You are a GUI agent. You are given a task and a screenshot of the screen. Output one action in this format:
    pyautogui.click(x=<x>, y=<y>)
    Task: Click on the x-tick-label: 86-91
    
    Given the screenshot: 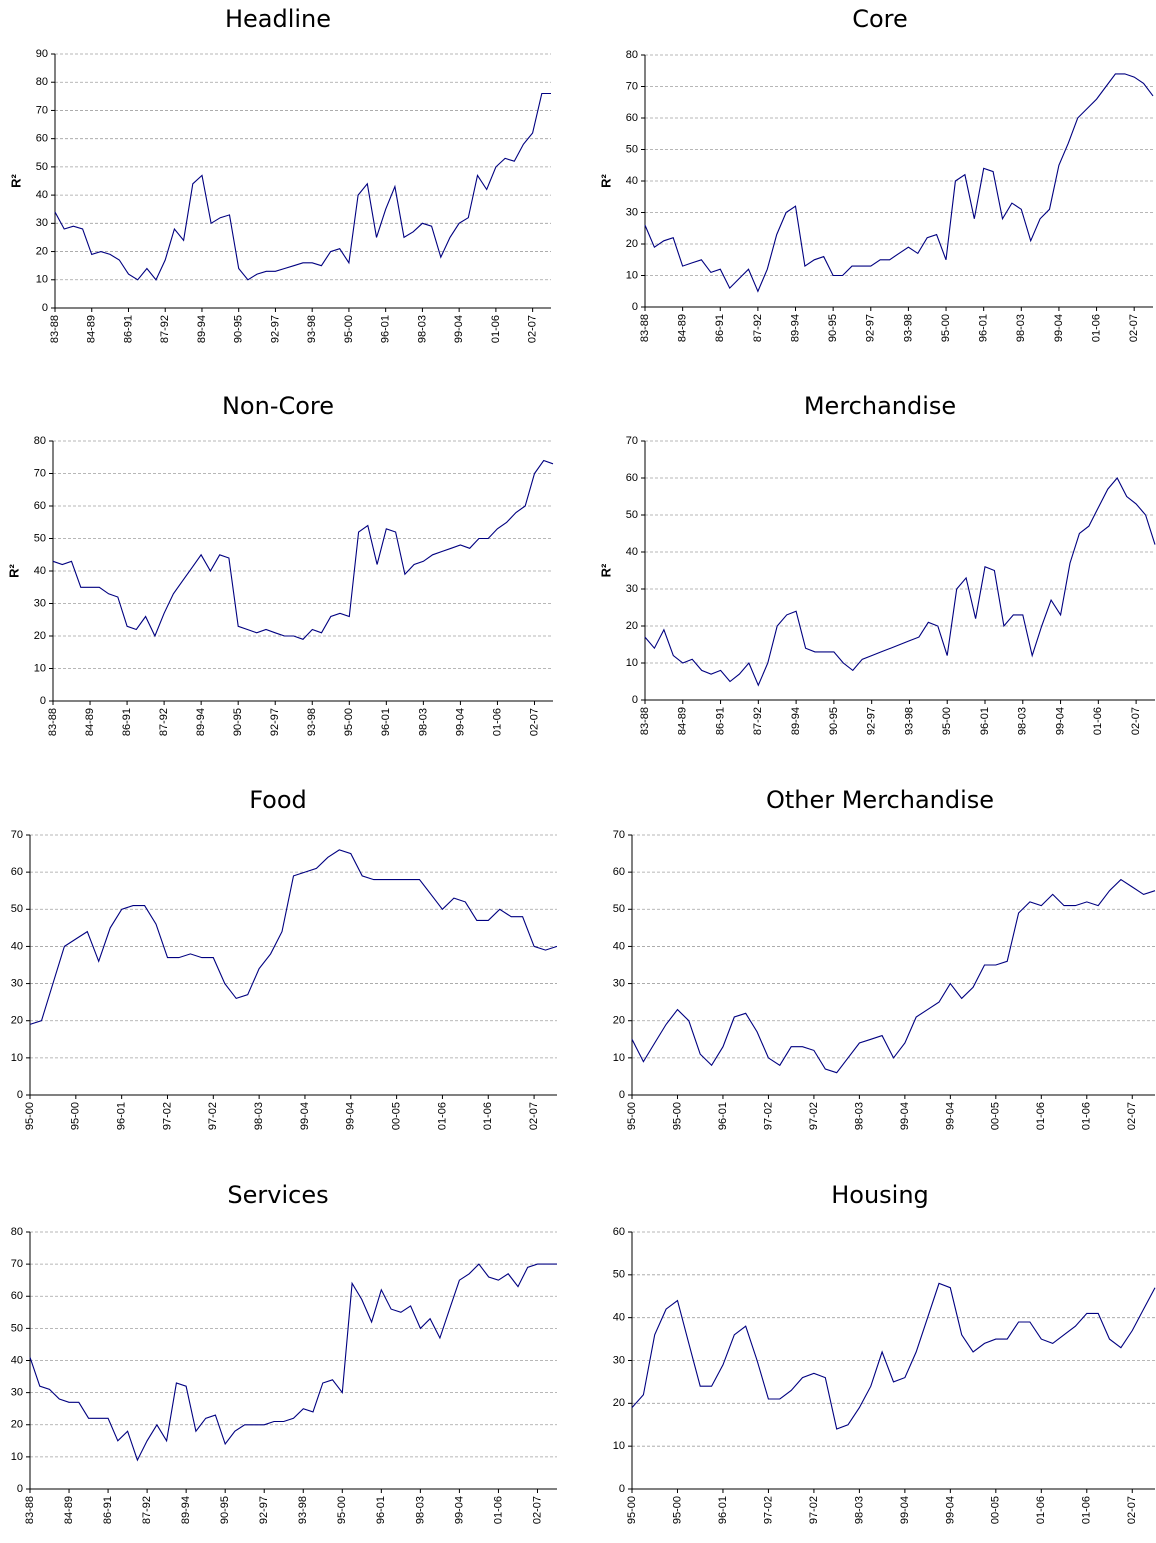 What is the action you would take?
    pyautogui.click(x=128, y=329)
    